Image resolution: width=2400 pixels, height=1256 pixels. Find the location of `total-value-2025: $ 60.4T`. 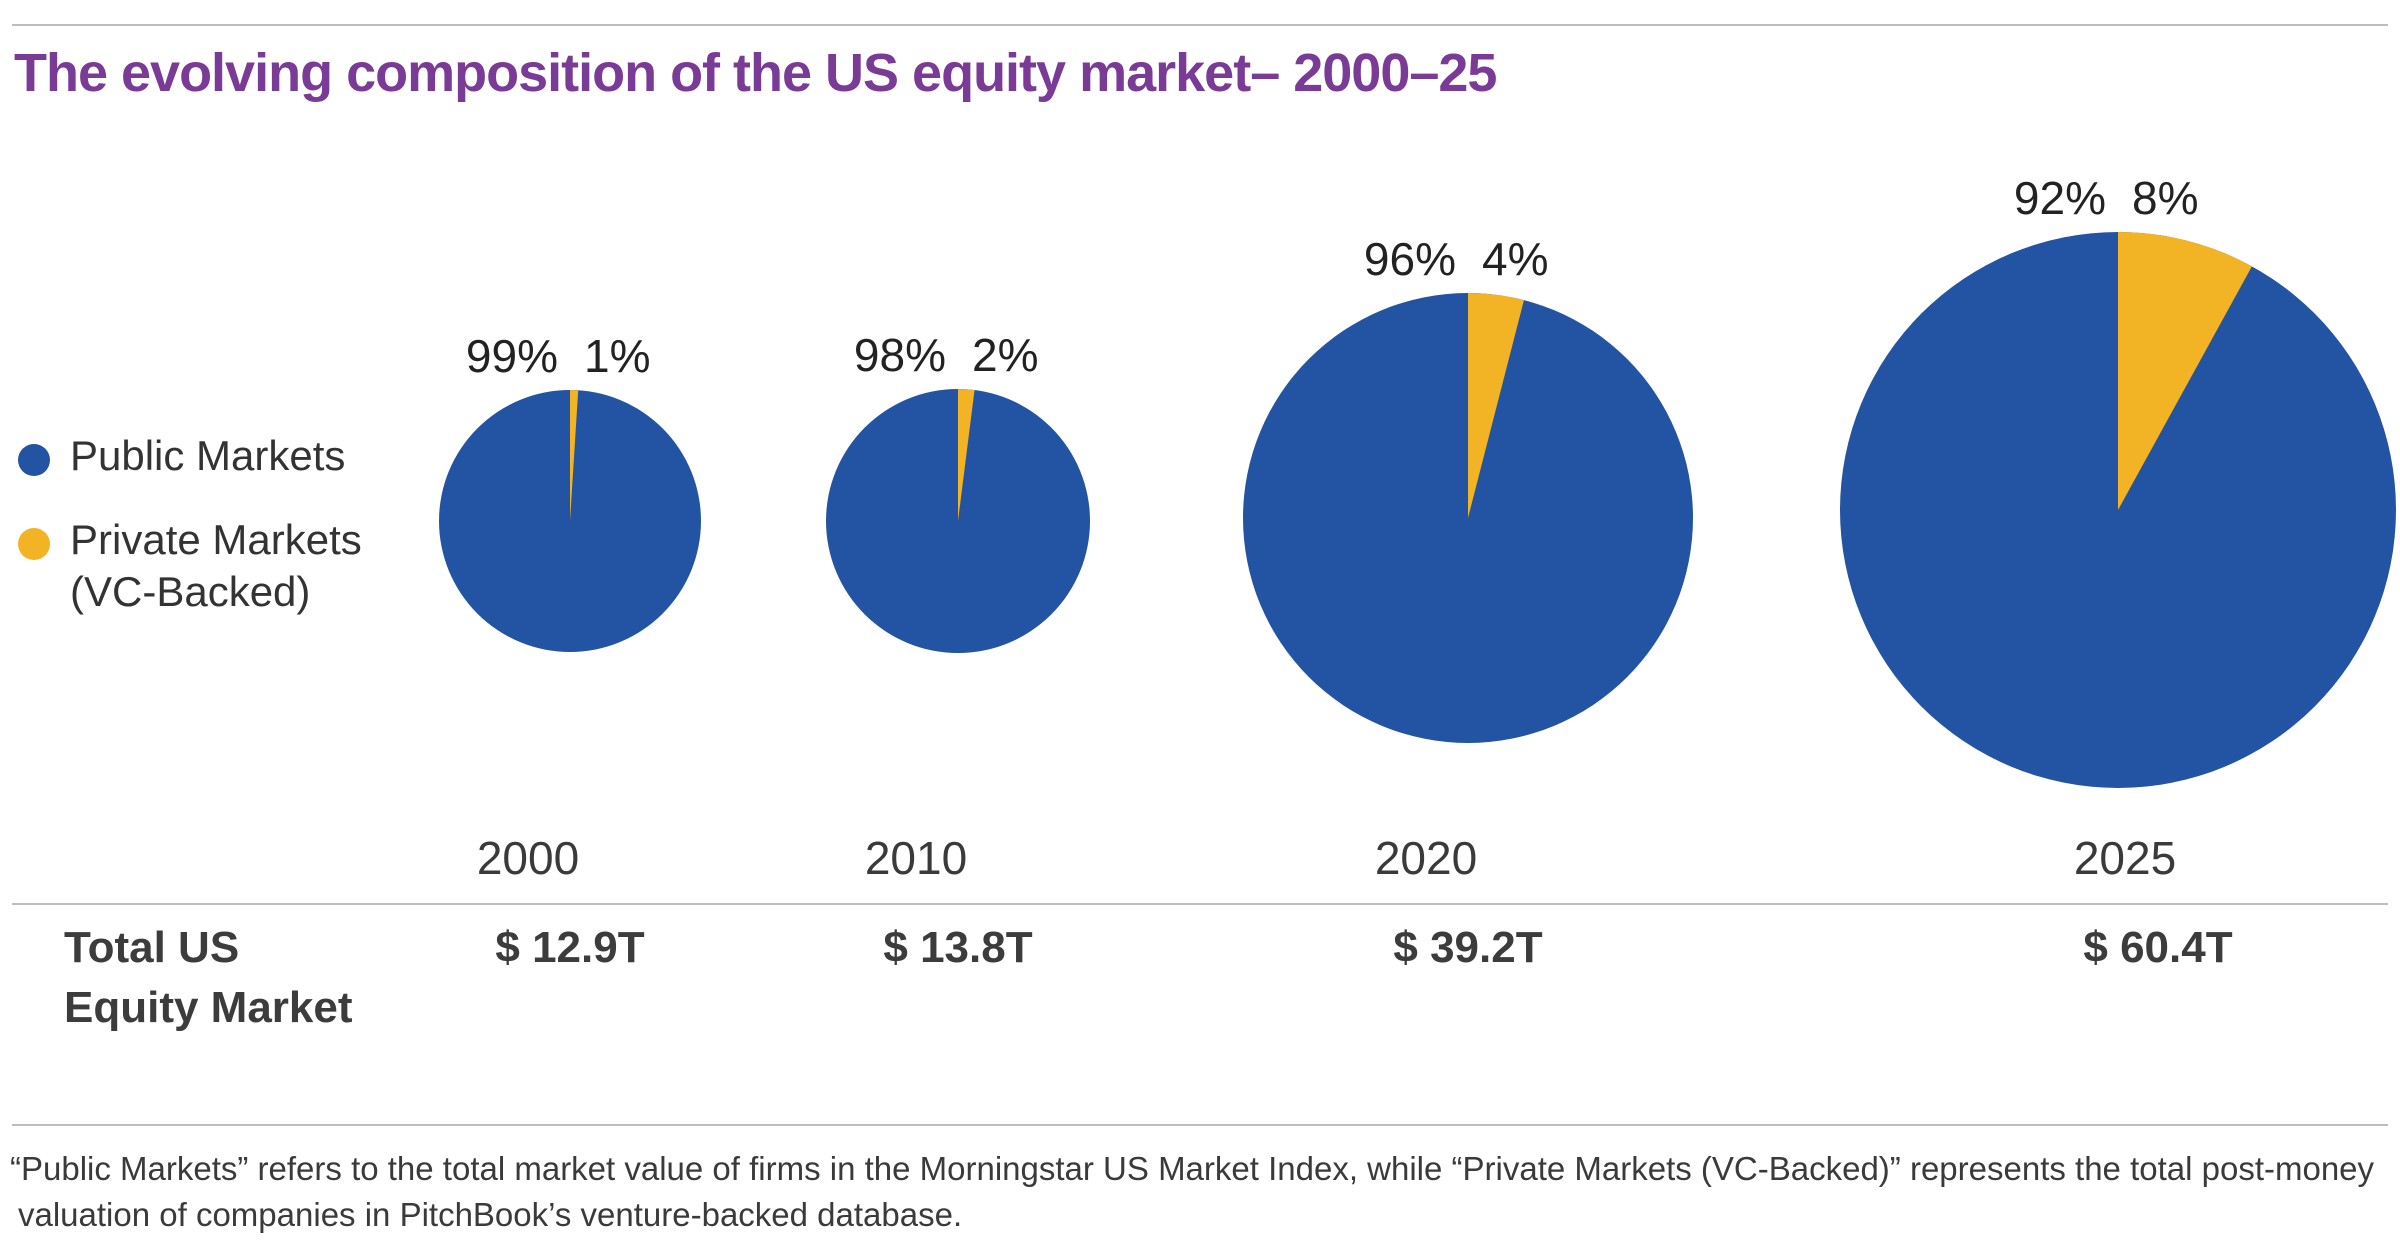

total-value-2025: $ 60.4T is located at coordinates (2158, 947).